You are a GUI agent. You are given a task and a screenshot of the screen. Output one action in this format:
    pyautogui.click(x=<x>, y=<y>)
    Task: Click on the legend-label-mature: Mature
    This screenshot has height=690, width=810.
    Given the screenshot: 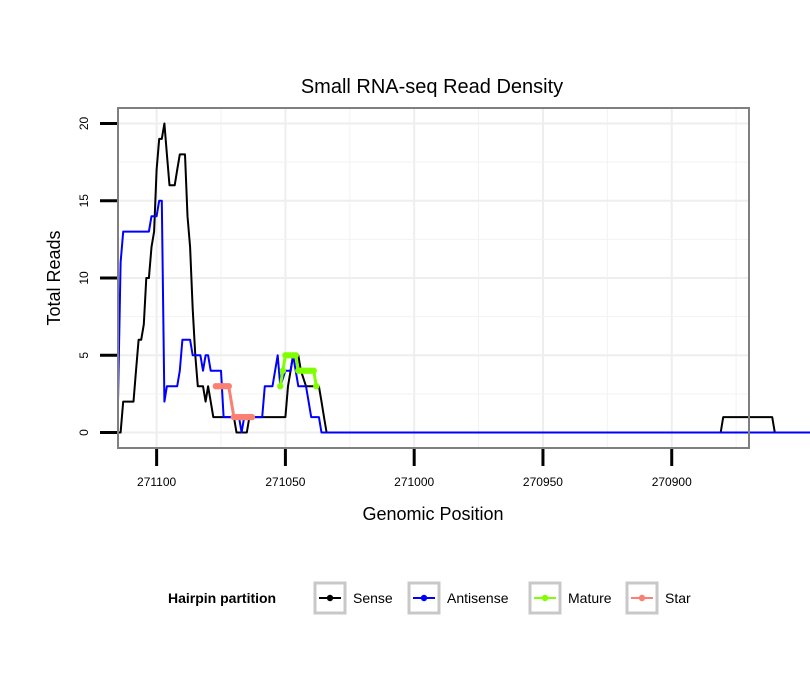 What is the action you would take?
    pyautogui.click(x=590, y=598)
    